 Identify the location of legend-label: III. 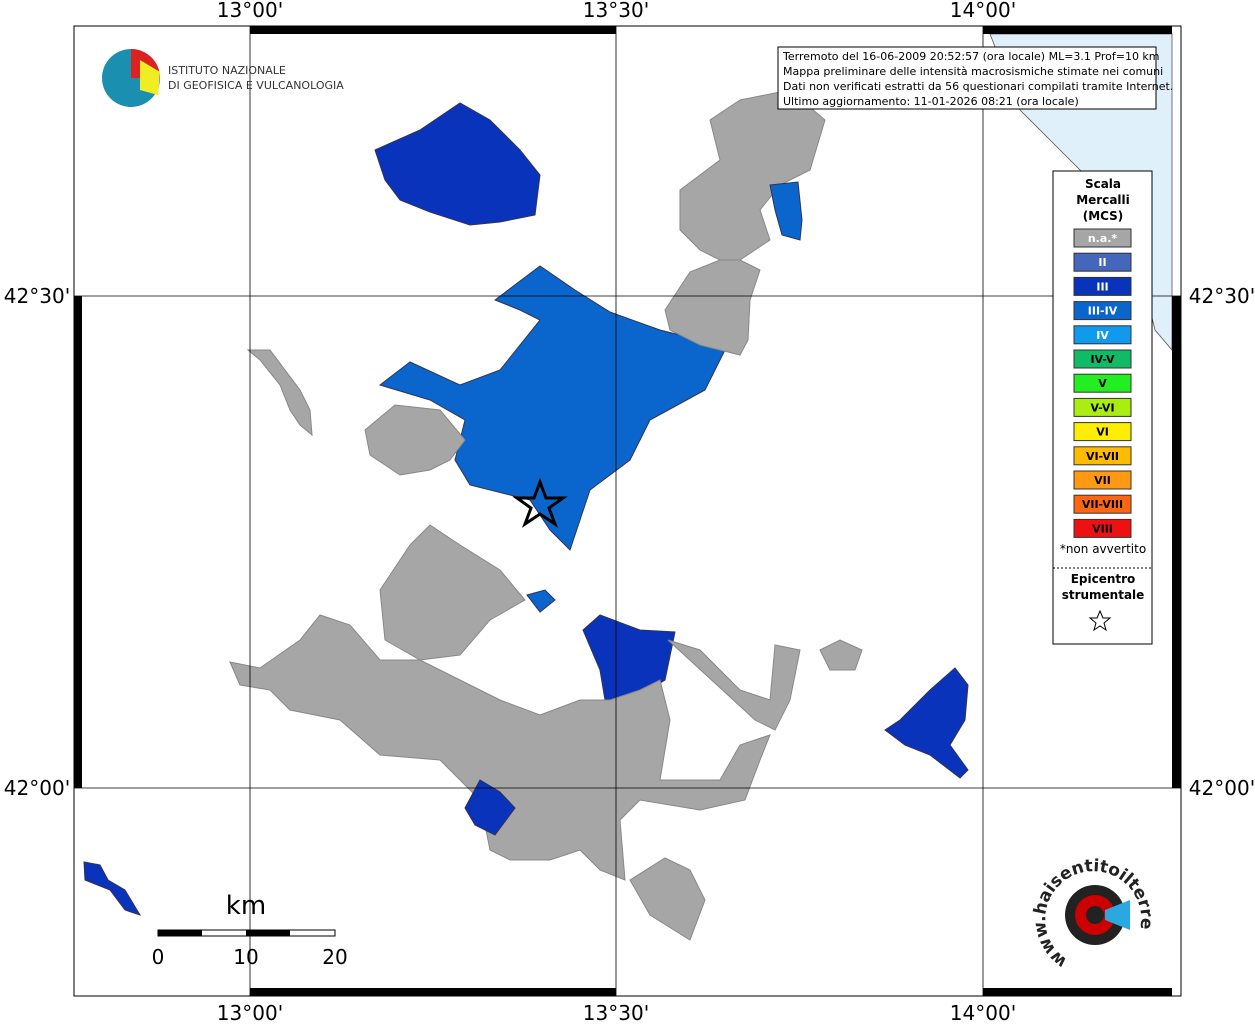
(1102, 286).